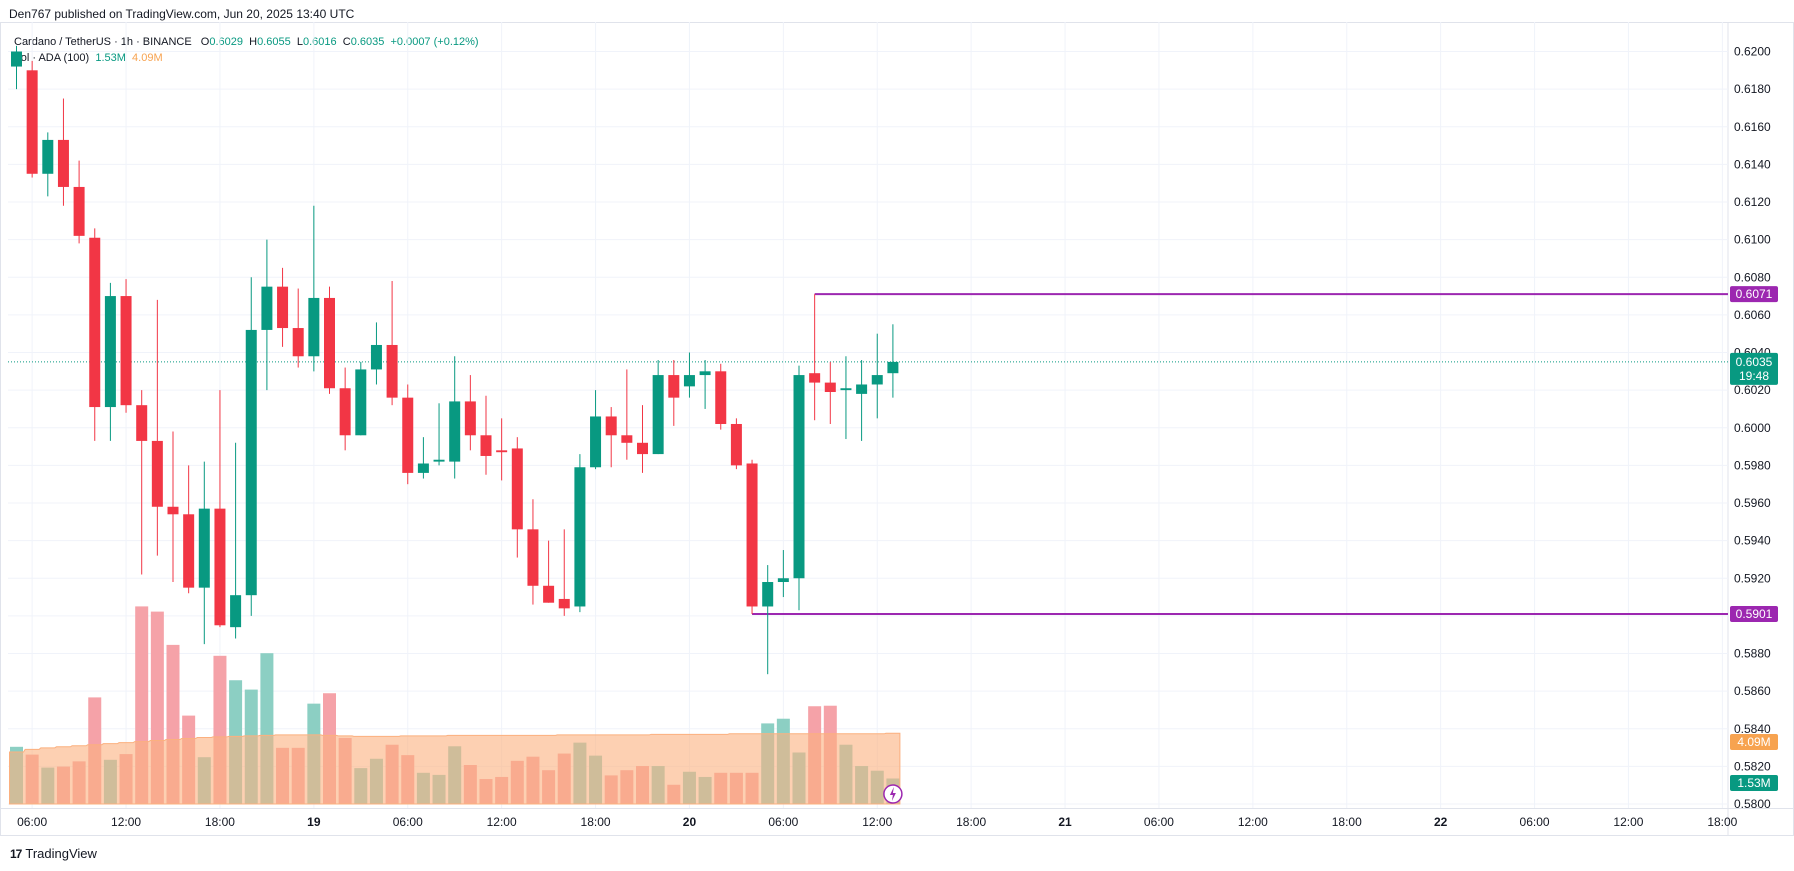 This screenshot has width=1794, height=871. What do you see at coordinates (455, 768) in the screenshot?
I see `volume-ma-area` at bounding box center [455, 768].